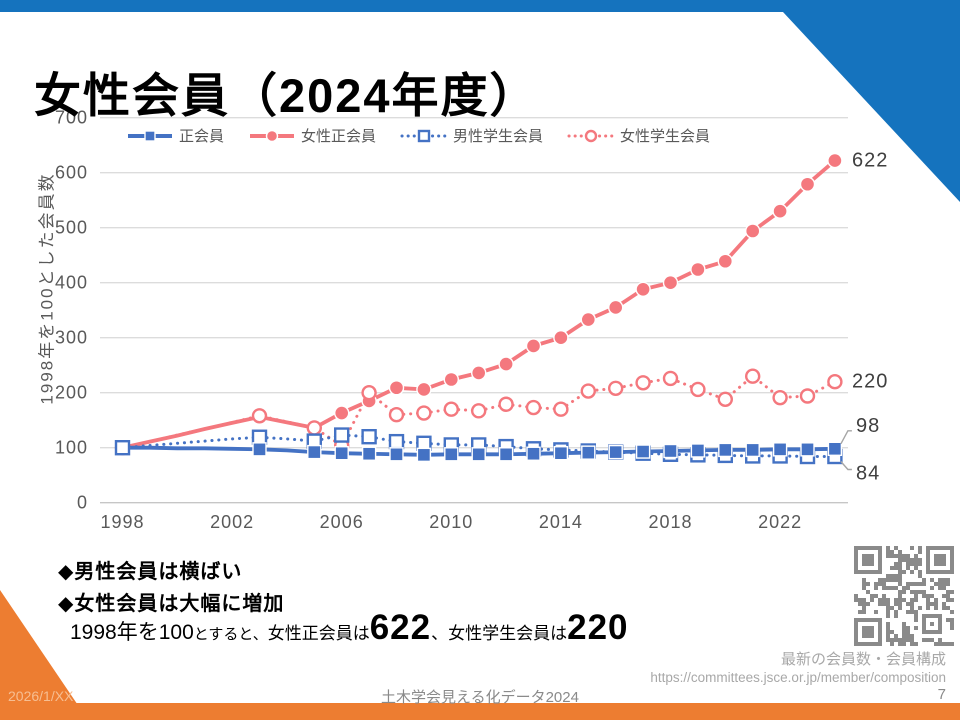 This screenshot has height=720, width=960. I want to click on legend-swatch-female-student-members, so click(591, 135).